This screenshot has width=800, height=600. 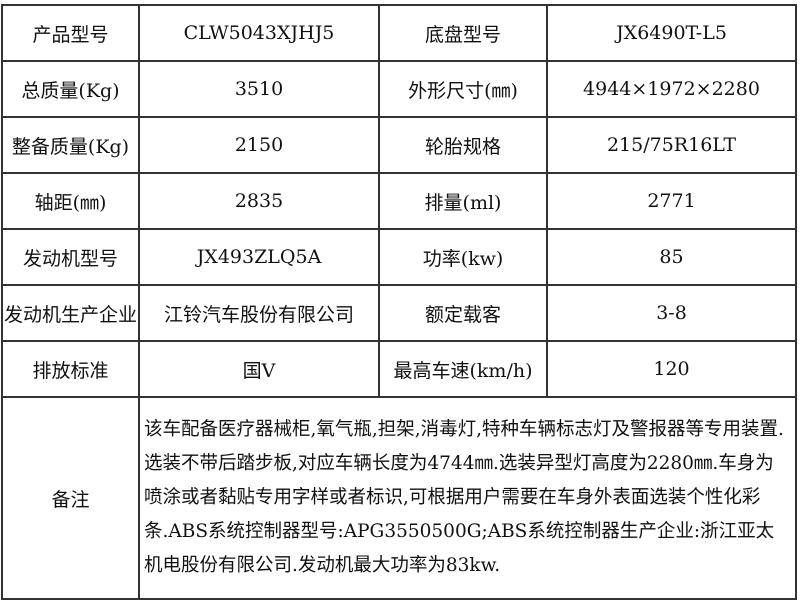 I want to click on spec-row: 轴距(㎜) 2835 排量(ml) 2771, so click(x=399, y=201).